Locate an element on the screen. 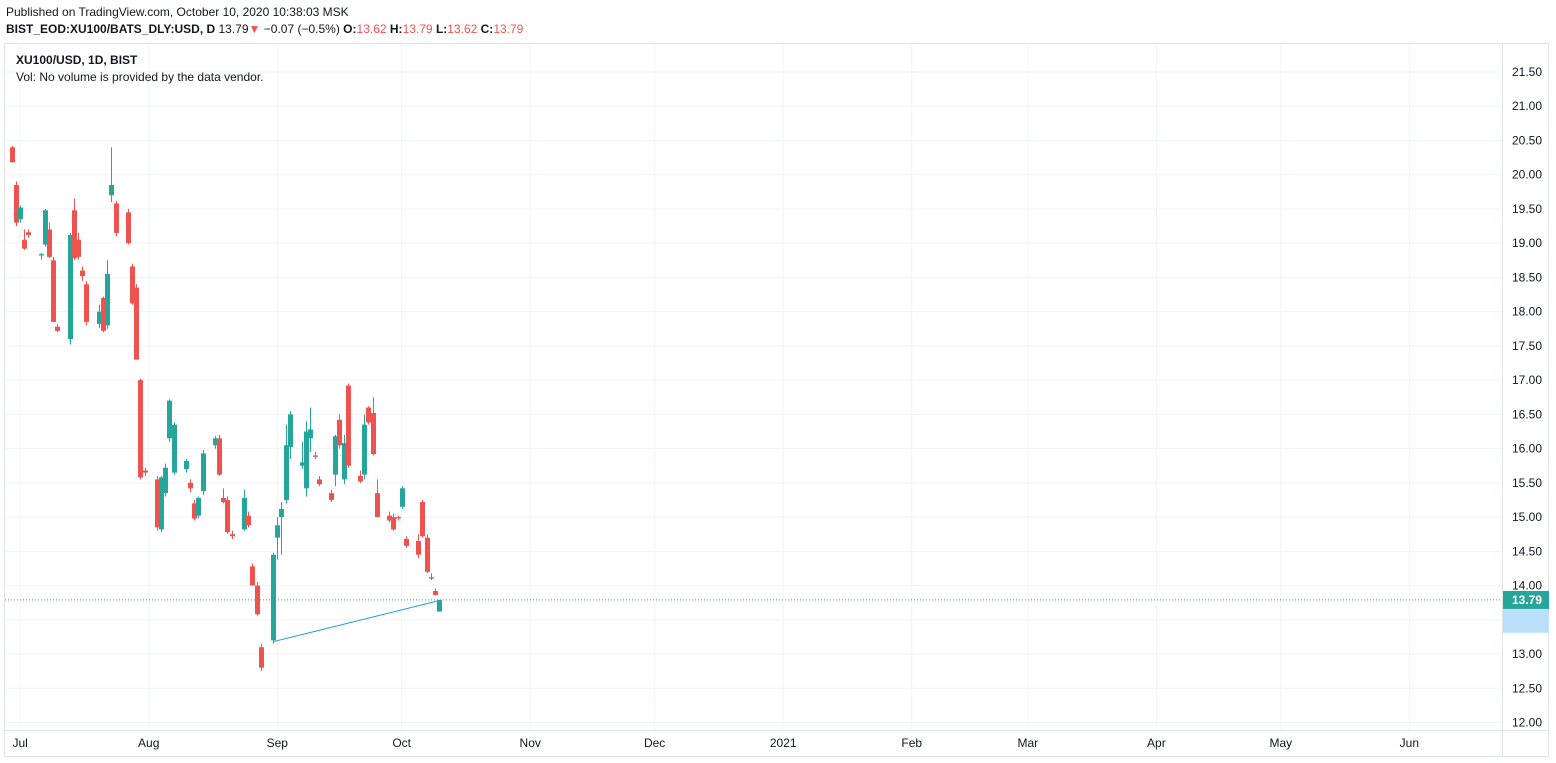 Image resolution: width=1556 pixels, height=763 pixels. x-tick-label: Dec is located at coordinates (654, 743).